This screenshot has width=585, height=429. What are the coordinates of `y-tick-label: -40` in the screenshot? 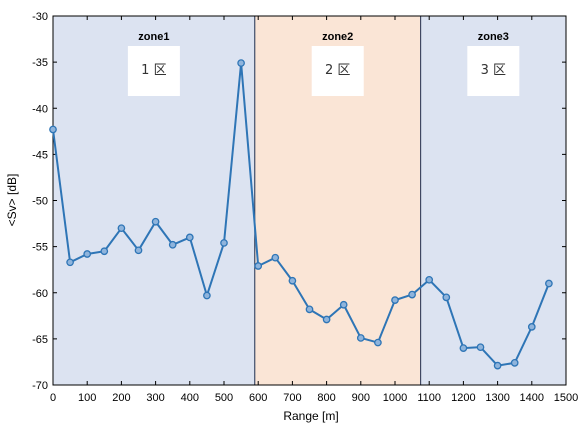 It's located at (40, 109).